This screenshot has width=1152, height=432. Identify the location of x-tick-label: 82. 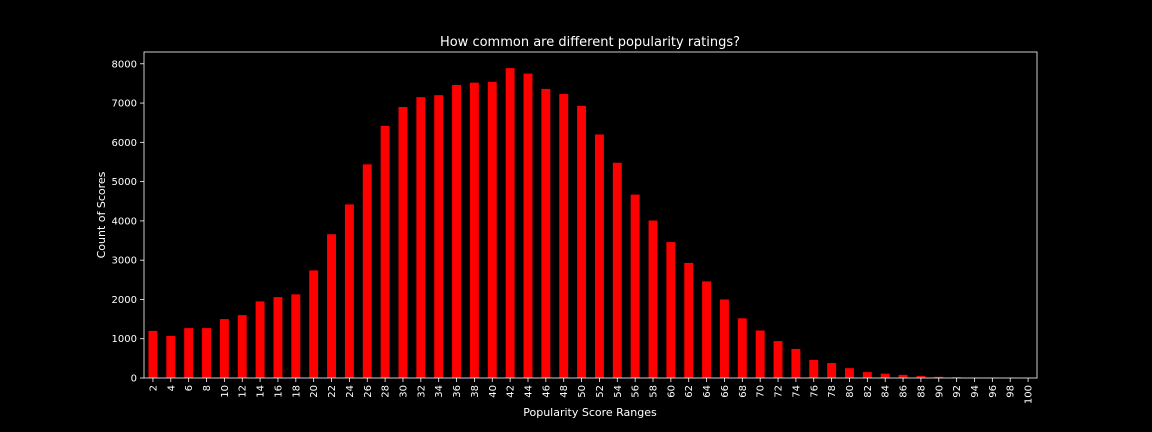
(868, 391).